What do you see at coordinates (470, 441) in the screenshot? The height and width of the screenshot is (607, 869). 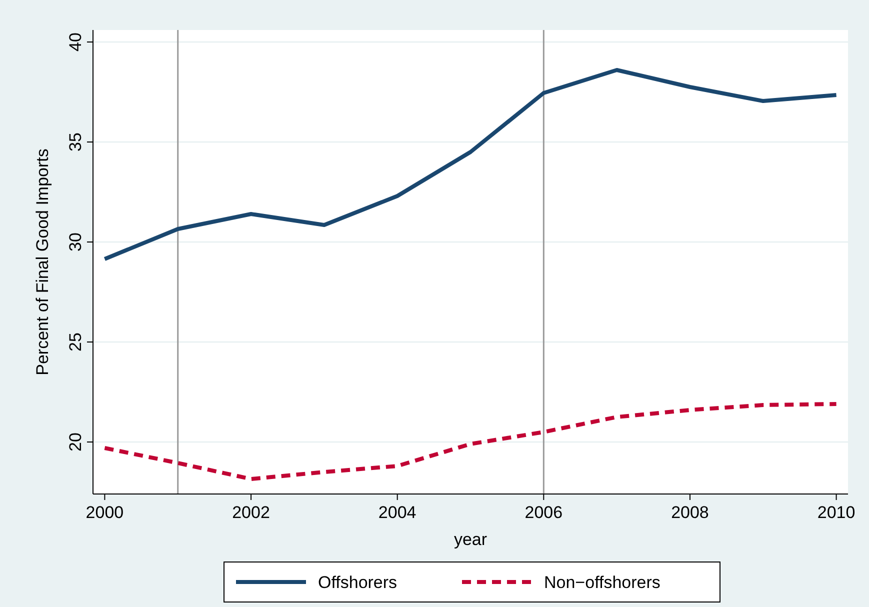 I see `line-series` at bounding box center [470, 441].